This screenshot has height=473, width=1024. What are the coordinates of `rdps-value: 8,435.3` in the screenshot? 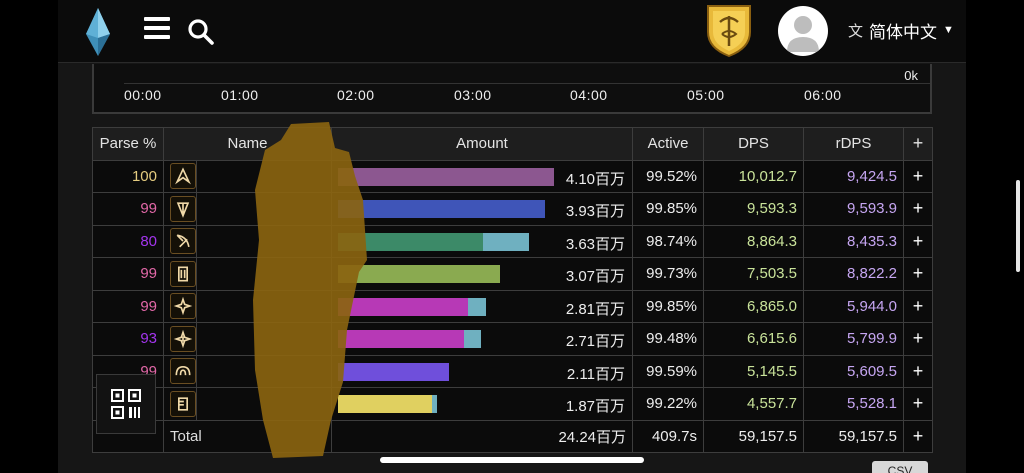 It's located at (854, 241).